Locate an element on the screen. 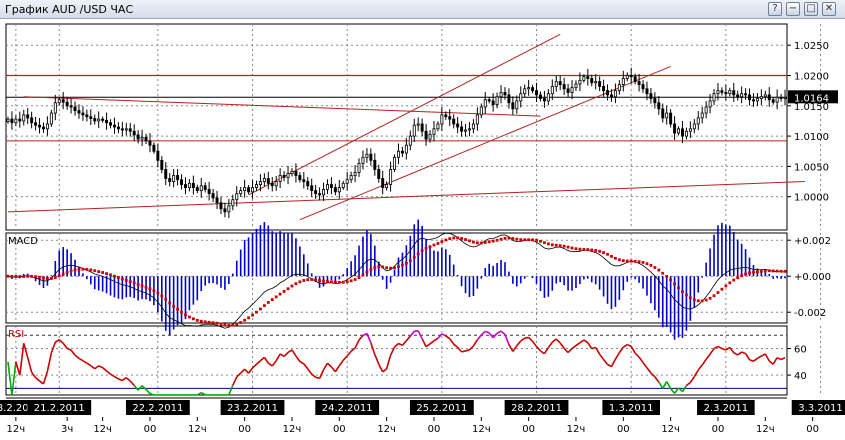  minimize-button: − is located at coordinates (793, 9).